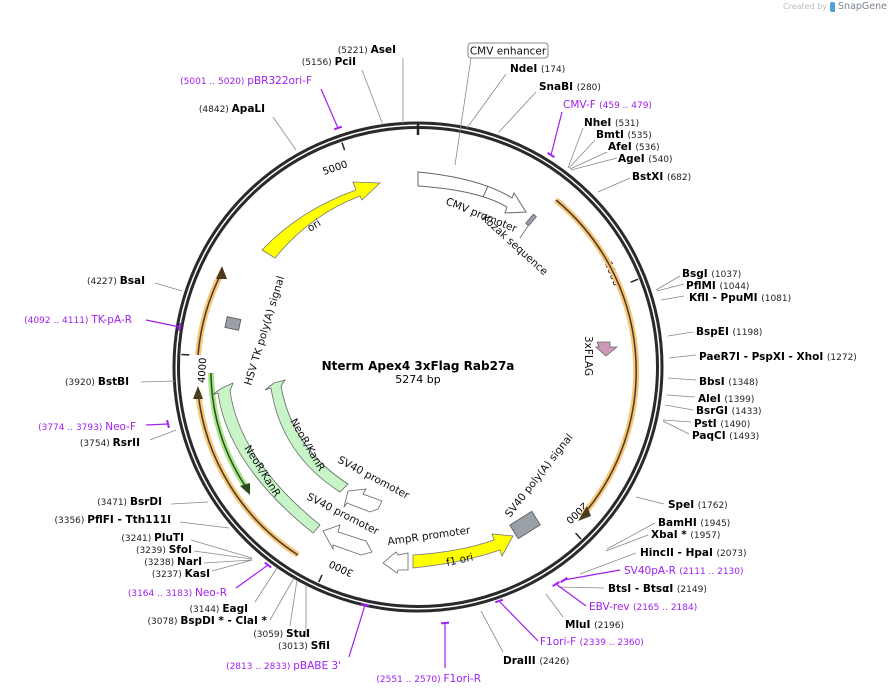 The height and width of the screenshot is (695, 895). What do you see at coordinates (728, 382) in the screenshot?
I see `enzyme-site: BbsI (1348)` at bounding box center [728, 382].